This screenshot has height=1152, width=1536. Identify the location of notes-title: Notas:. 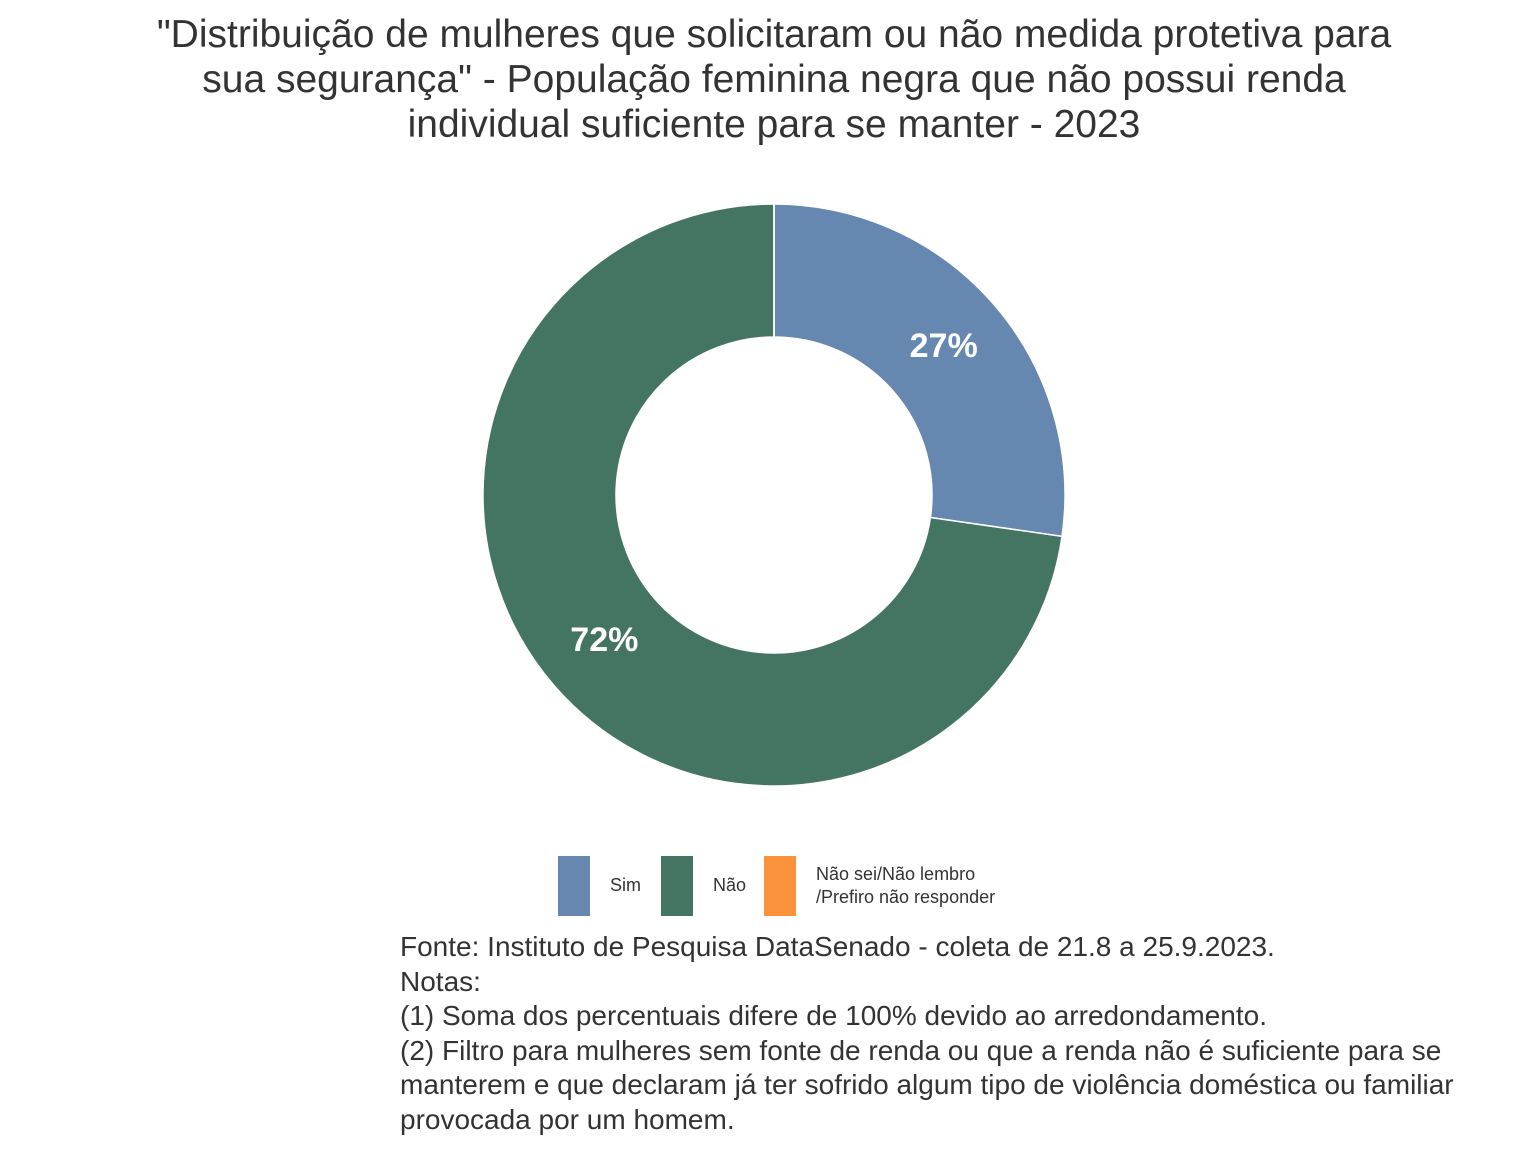
(440, 981).